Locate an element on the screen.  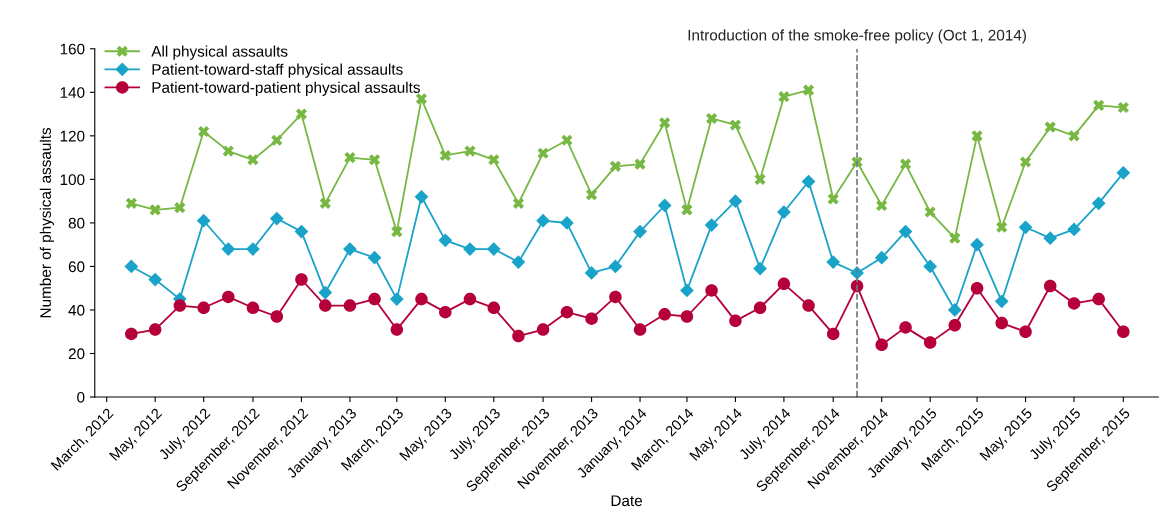
y-tick-label: 160 is located at coordinates (72, 49).